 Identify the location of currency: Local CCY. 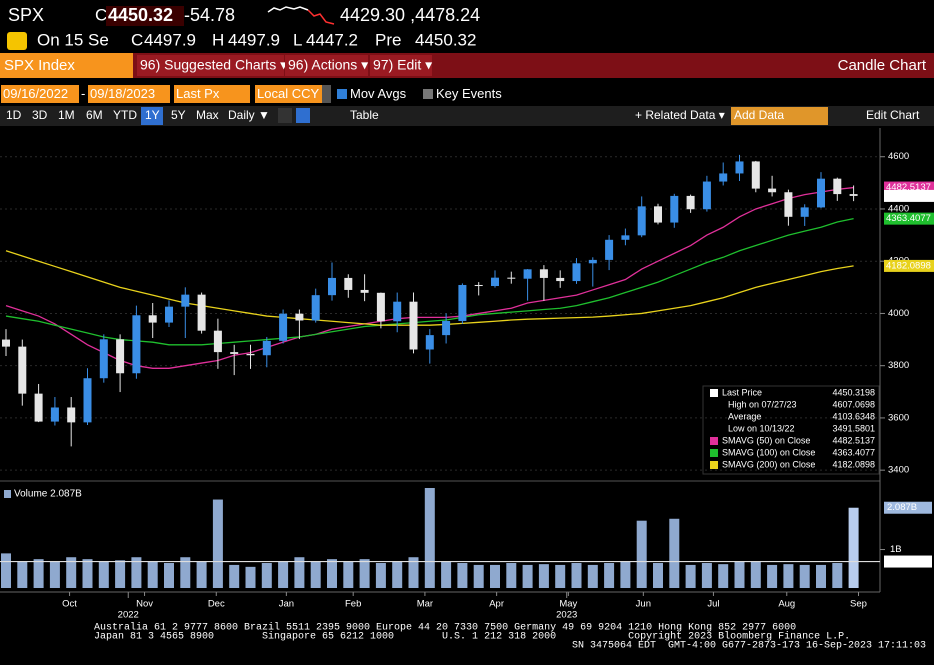
(288, 93).